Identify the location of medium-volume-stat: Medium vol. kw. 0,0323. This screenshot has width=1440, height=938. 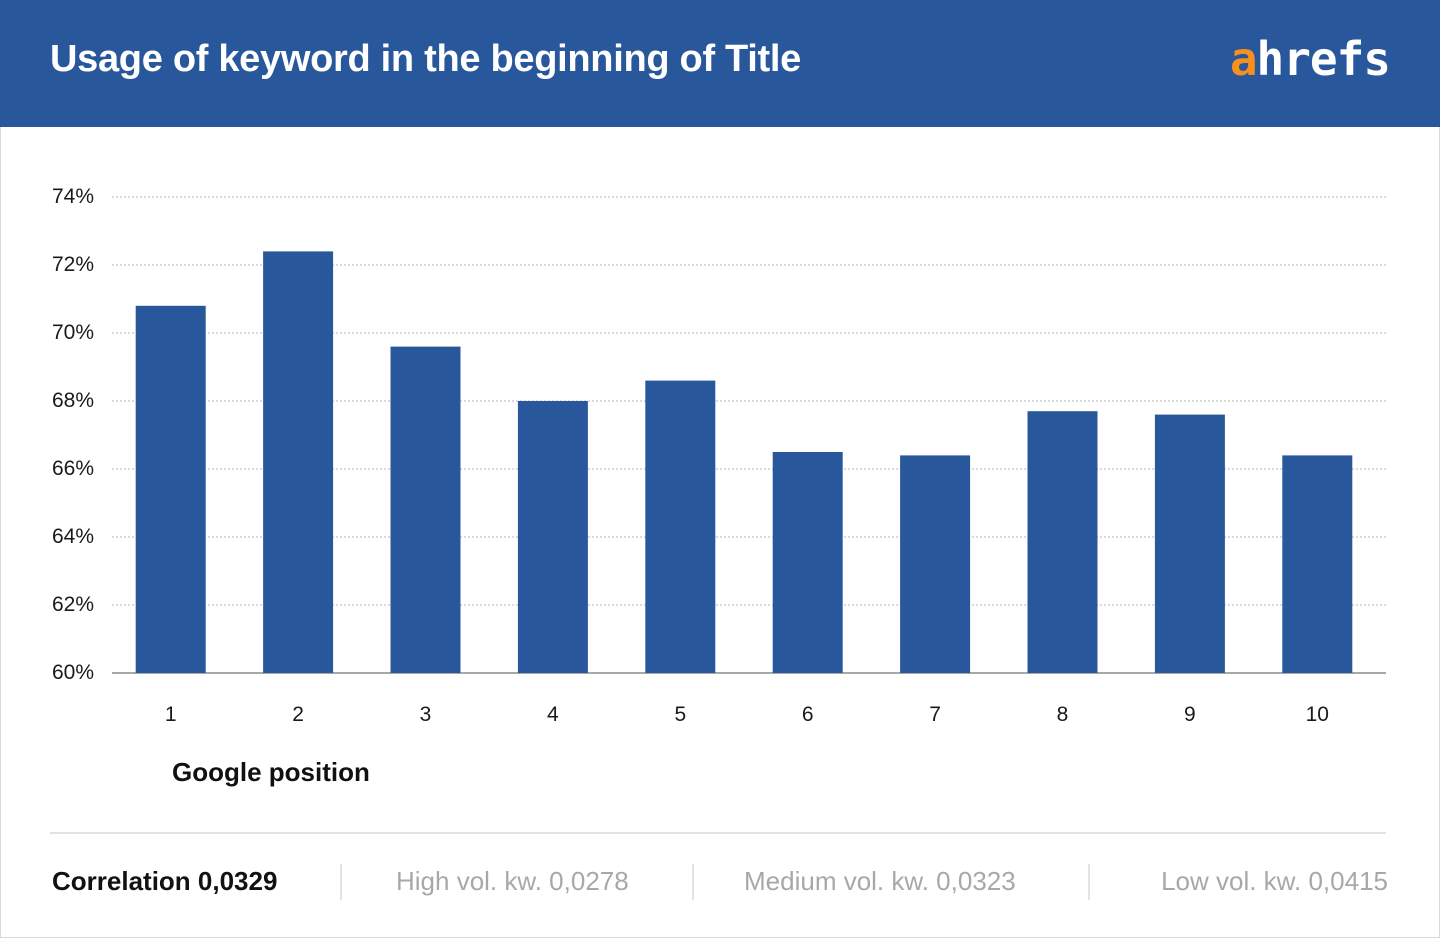
(880, 881).